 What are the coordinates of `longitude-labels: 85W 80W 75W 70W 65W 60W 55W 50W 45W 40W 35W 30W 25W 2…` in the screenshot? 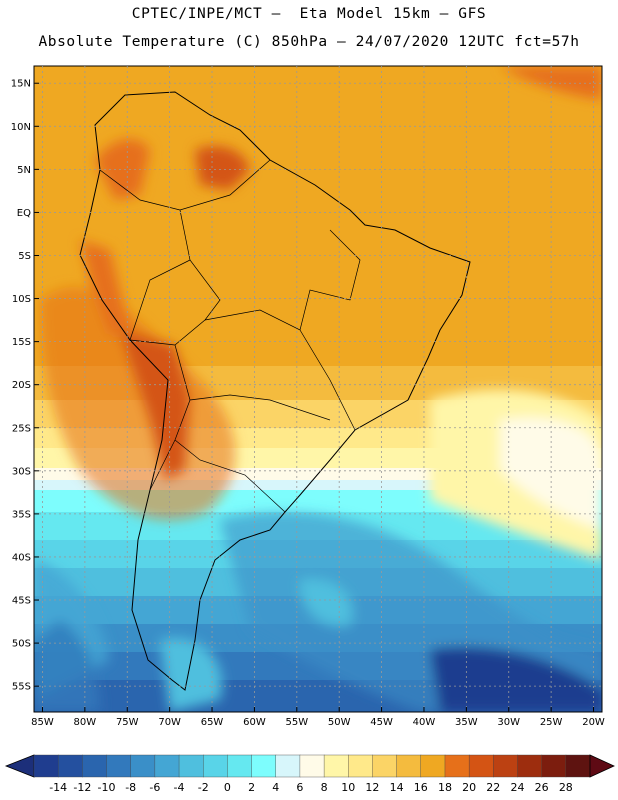 It's located at (318, 722).